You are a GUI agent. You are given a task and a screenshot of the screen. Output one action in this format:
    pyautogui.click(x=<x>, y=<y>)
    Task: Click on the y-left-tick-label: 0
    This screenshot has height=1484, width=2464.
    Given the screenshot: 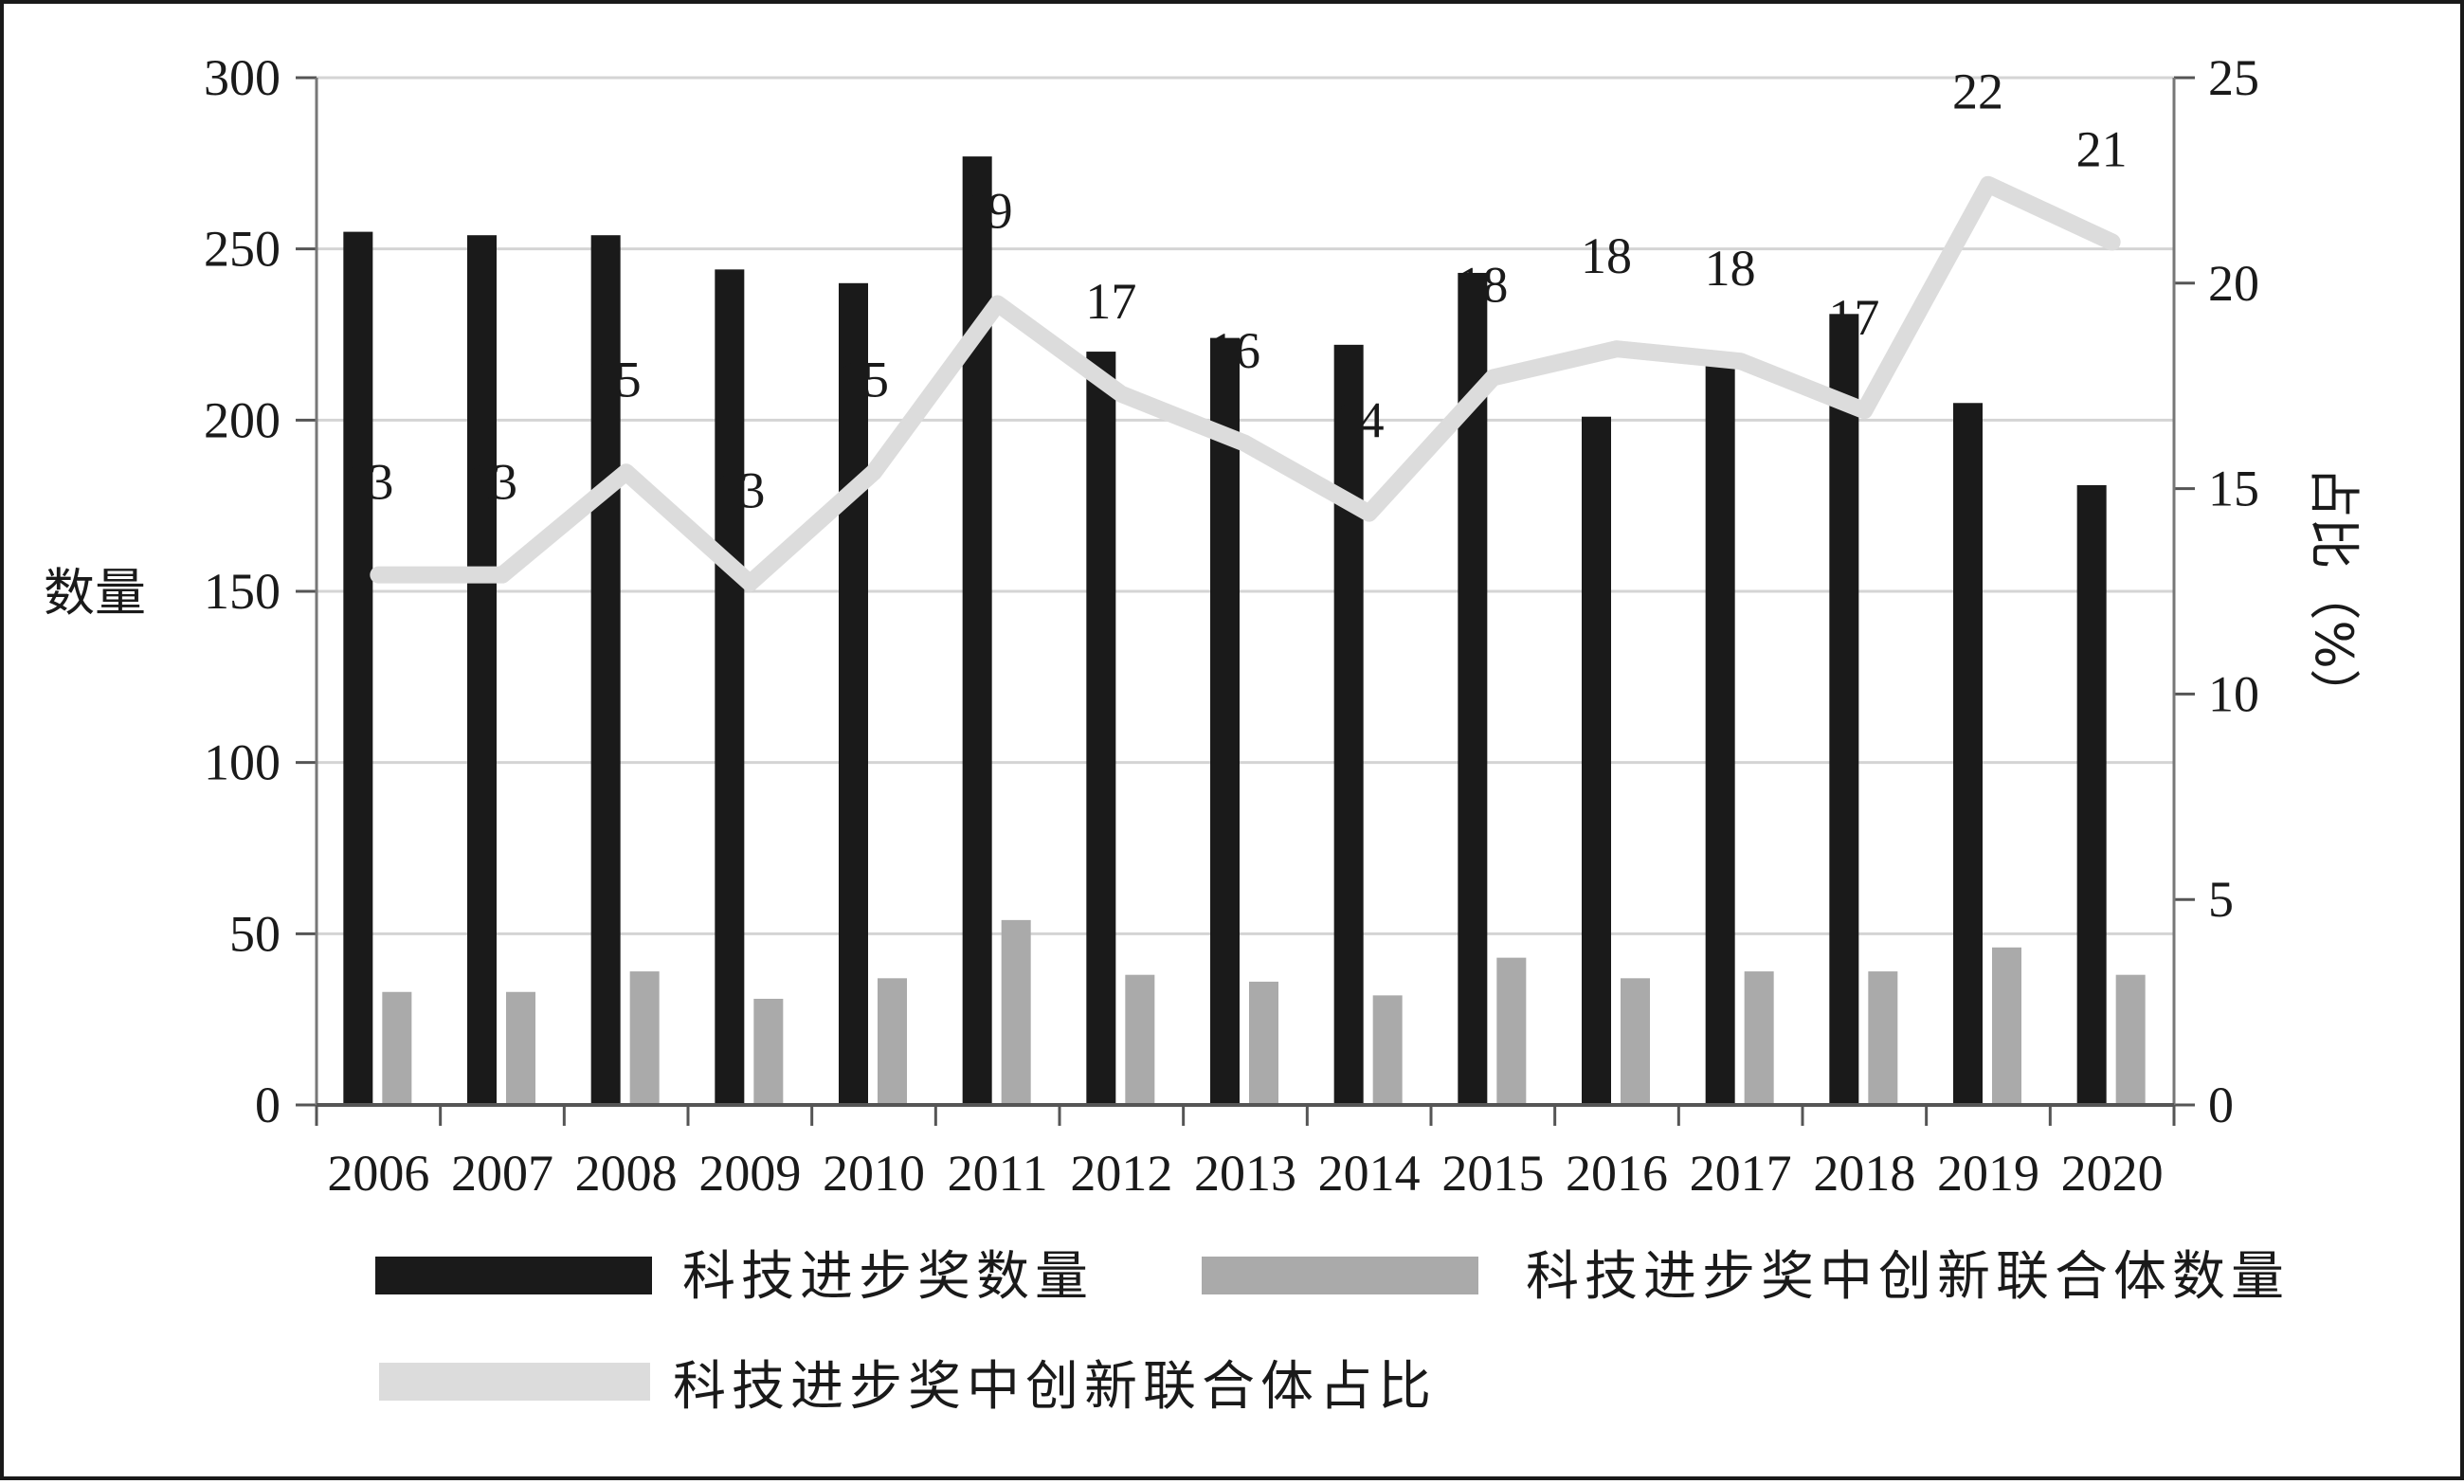 What is the action you would take?
    pyautogui.click(x=268, y=1105)
    